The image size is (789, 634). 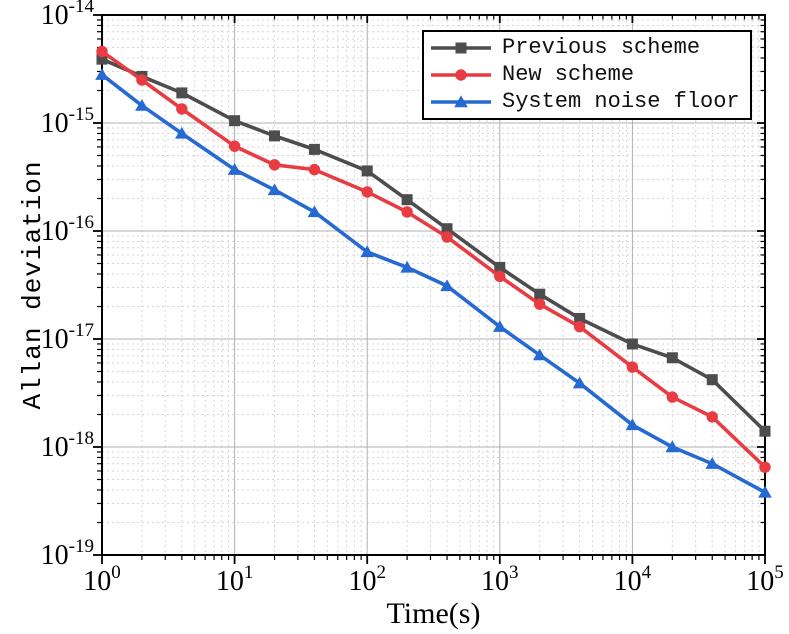 I want to click on legend-label: New scheme, so click(x=568, y=74).